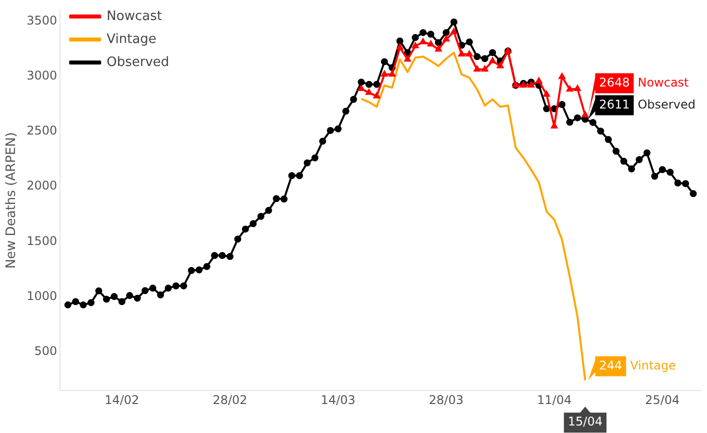 Image resolution: width=707 pixels, height=433 pixels. Describe the element at coordinates (42, 131) in the screenshot. I see `y-tick-label: 2500` at that location.